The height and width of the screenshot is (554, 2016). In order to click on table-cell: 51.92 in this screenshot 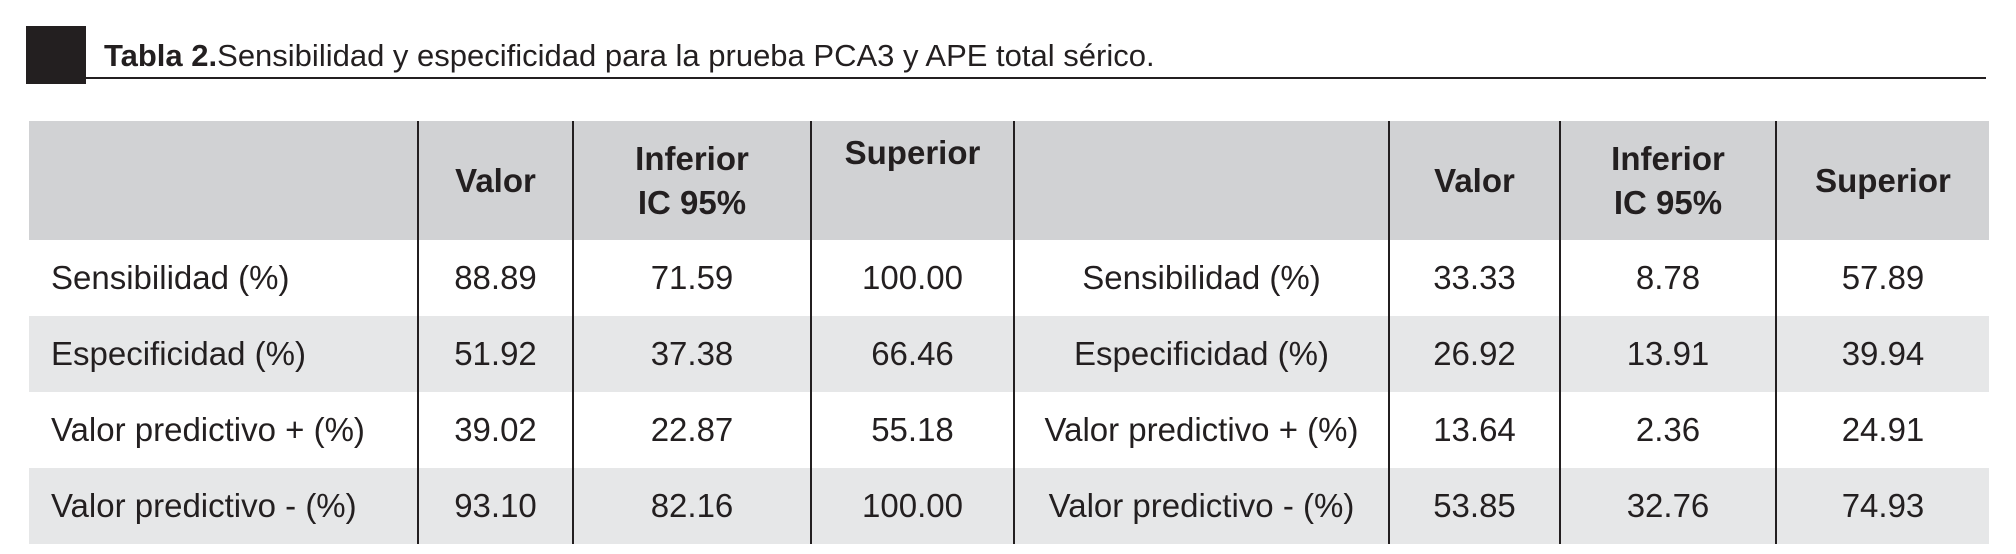, I will do `click(495, 354)`.